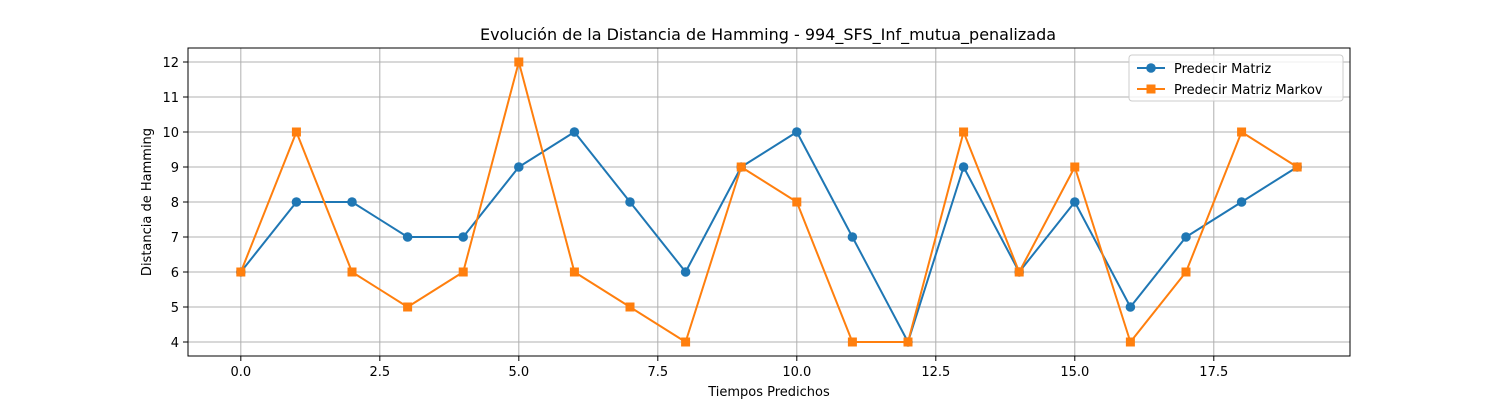 The width and height of the screenshot is (1500, 400). What do you see at coordinates (1222, 69) in the screenshot?
I see `legend-label: Predecir Matriz` at bounding box center [1222, 69].